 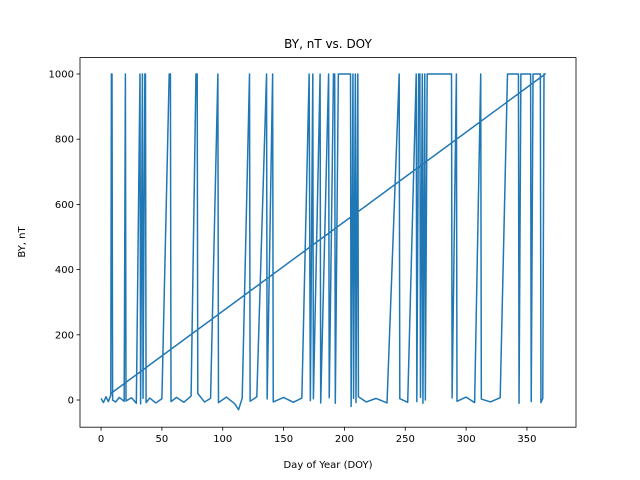 What do you see at coordinates (526, 439) in the screenshot?
I see `x-tick-label: 350` at bounding box center [526, 439].